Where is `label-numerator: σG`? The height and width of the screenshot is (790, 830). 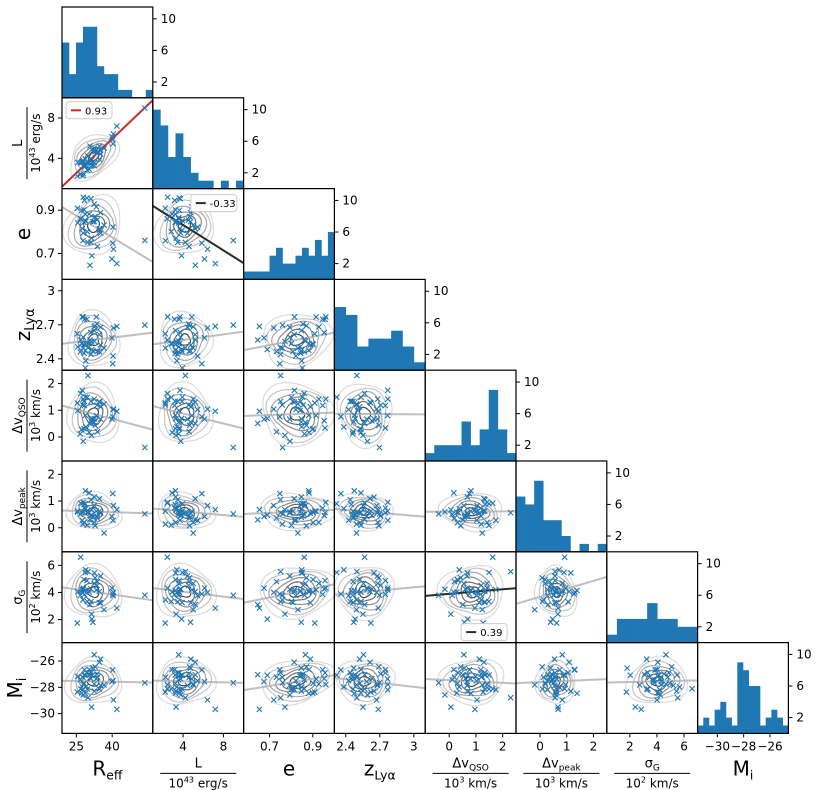 label-numerator: σG is located at coordinates (652, 764).